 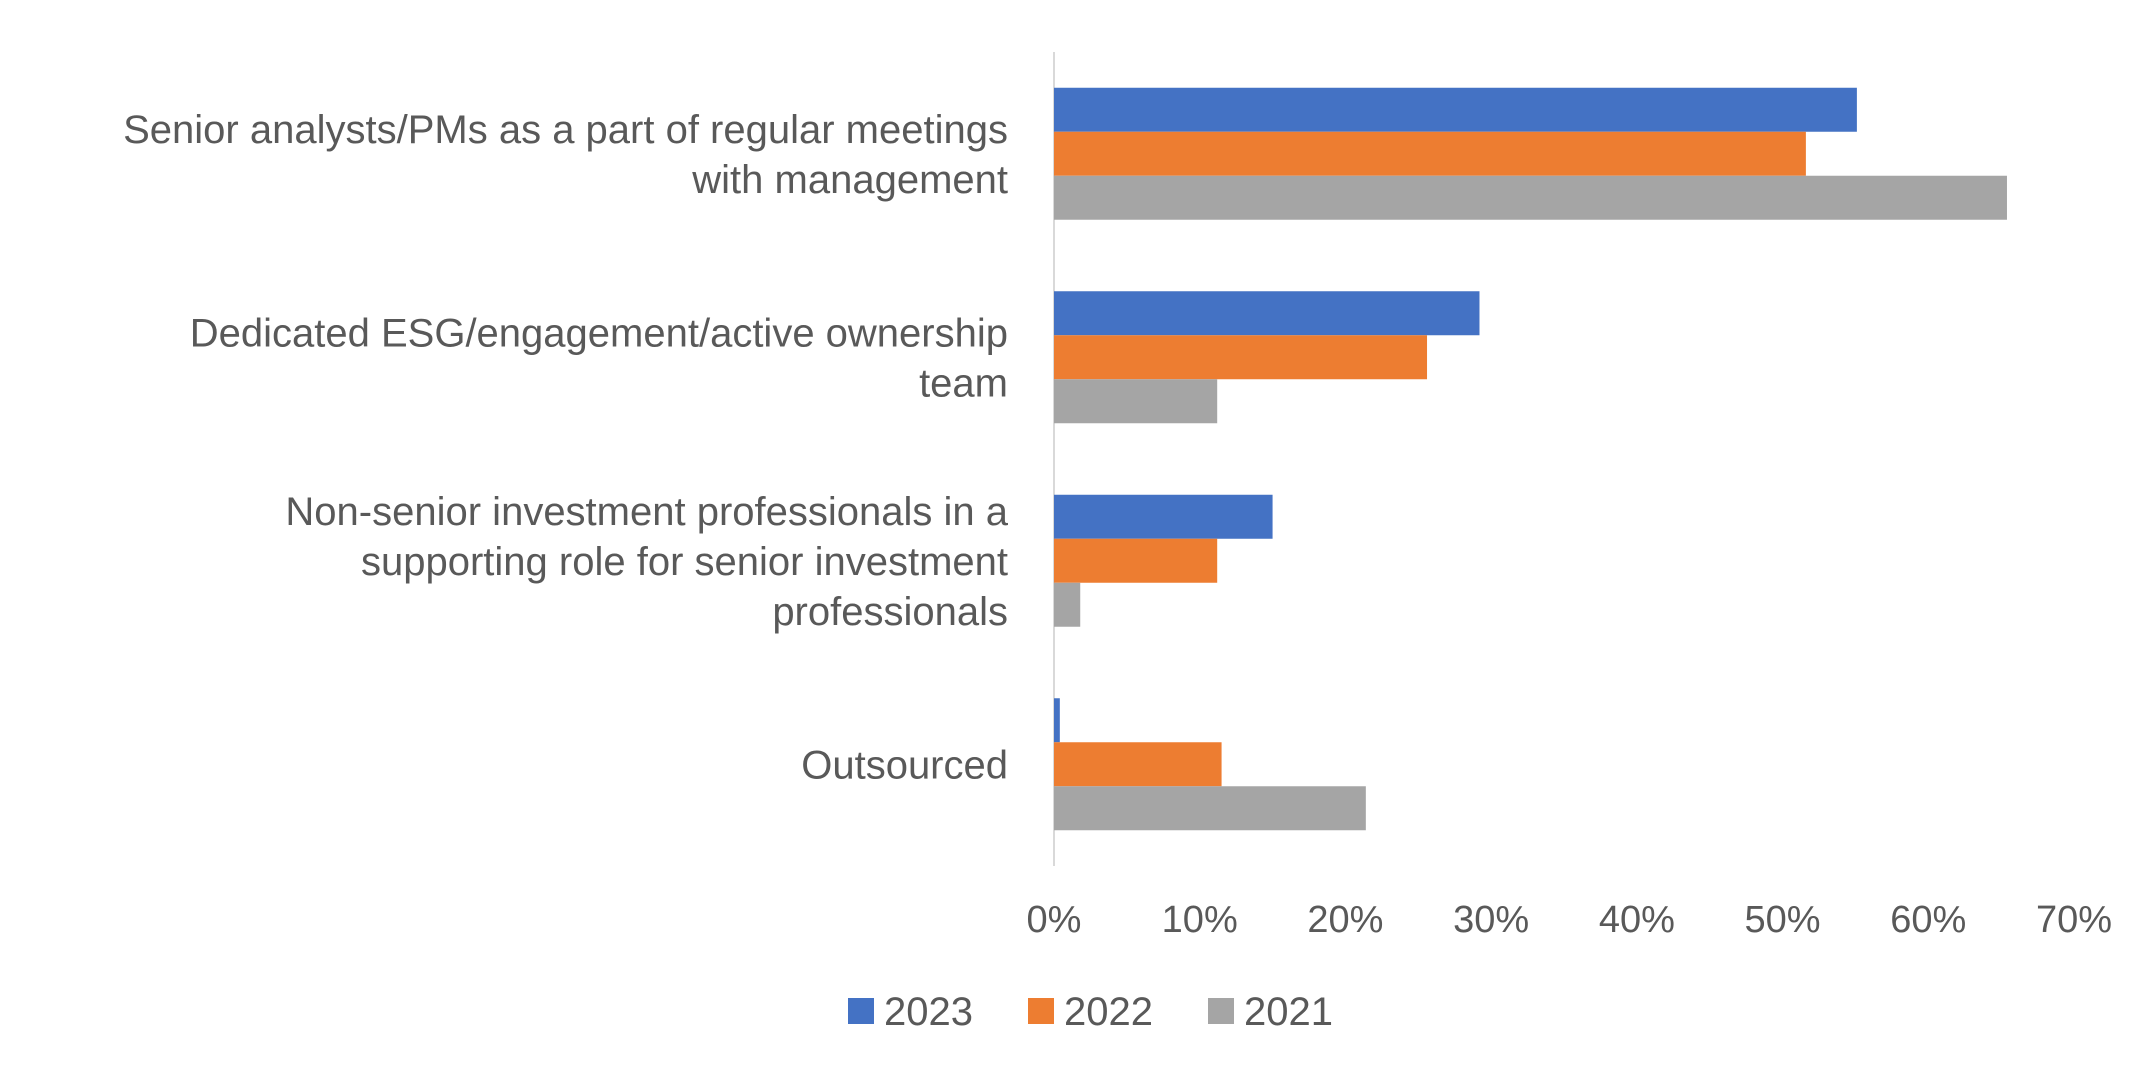 What do you see at coordinates (1288, 1012) in the screenshot?
I see `legend-label: 2021` at bounding box center [1288, 1012].